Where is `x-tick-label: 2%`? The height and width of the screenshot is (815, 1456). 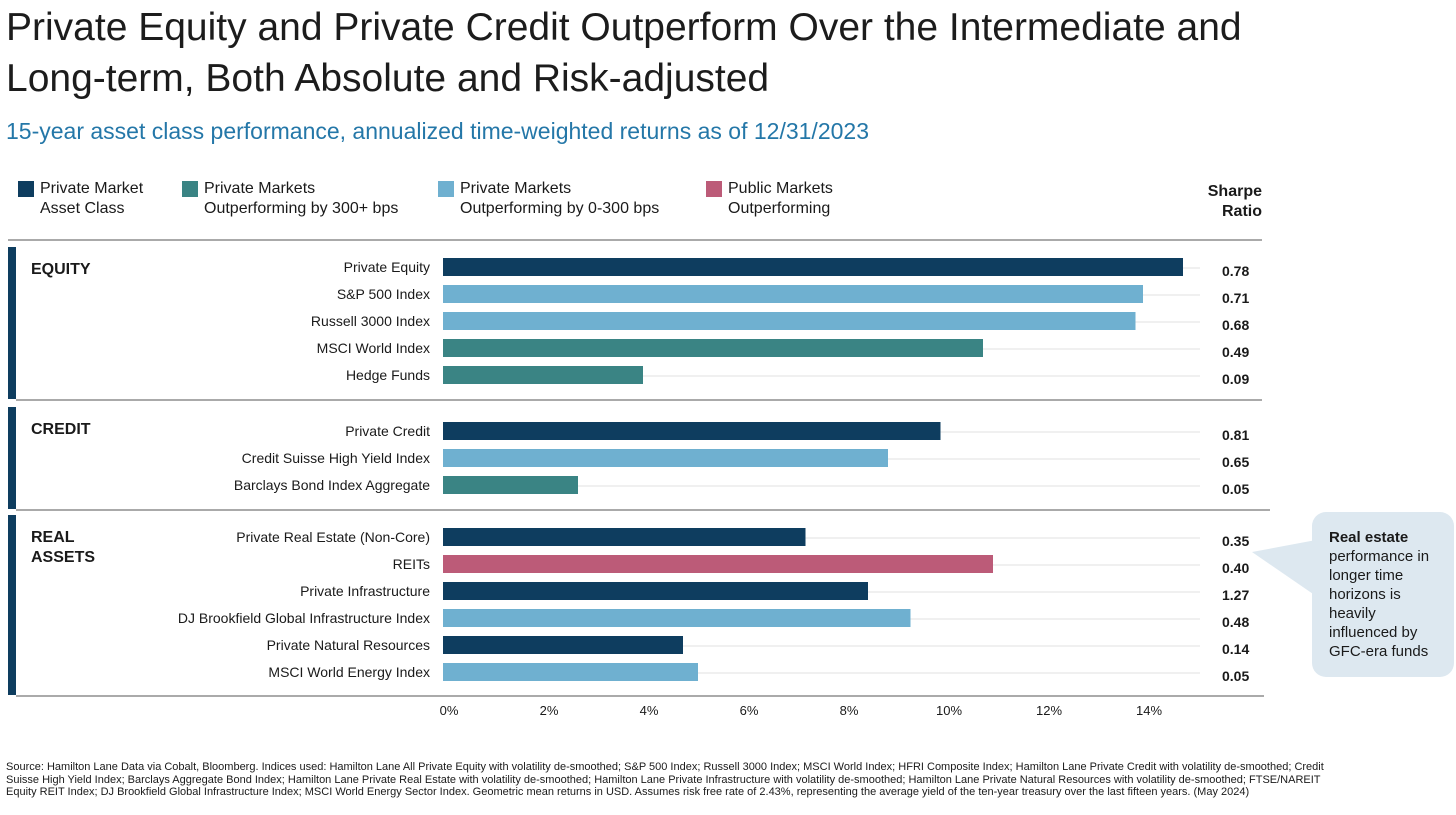 x-tick-label: 2% is located at coordinates (549, 710).